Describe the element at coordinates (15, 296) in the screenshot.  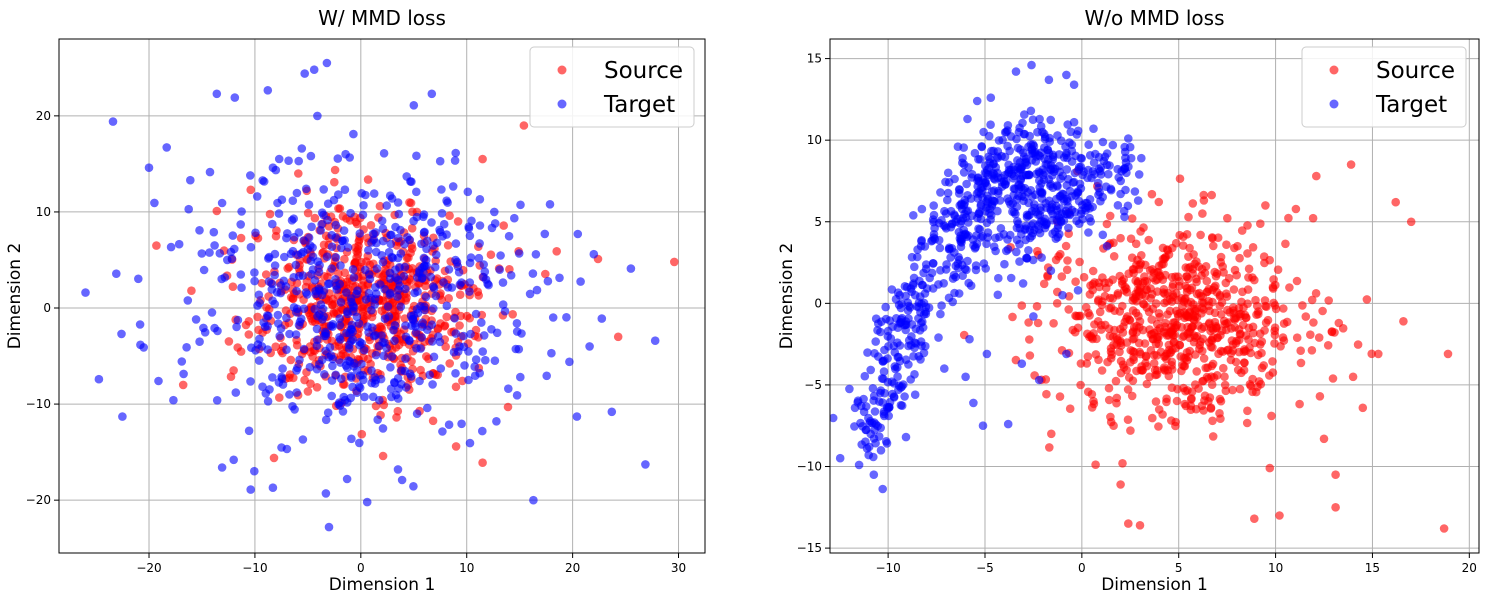
I see `y-axis-label: Dimension 2` at that location.